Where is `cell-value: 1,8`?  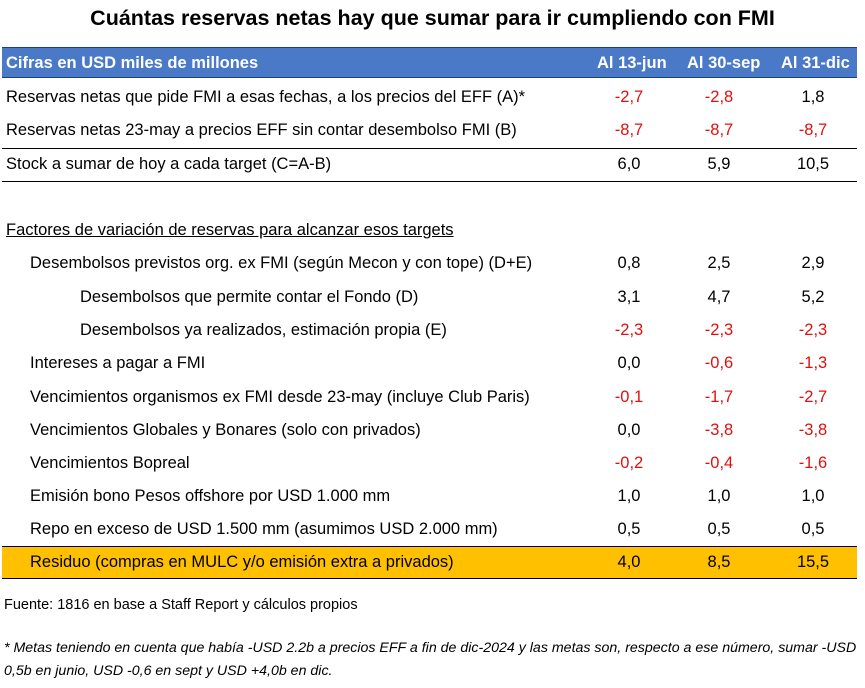 cell-value: 1,8 is located at coordinates (813, 97).